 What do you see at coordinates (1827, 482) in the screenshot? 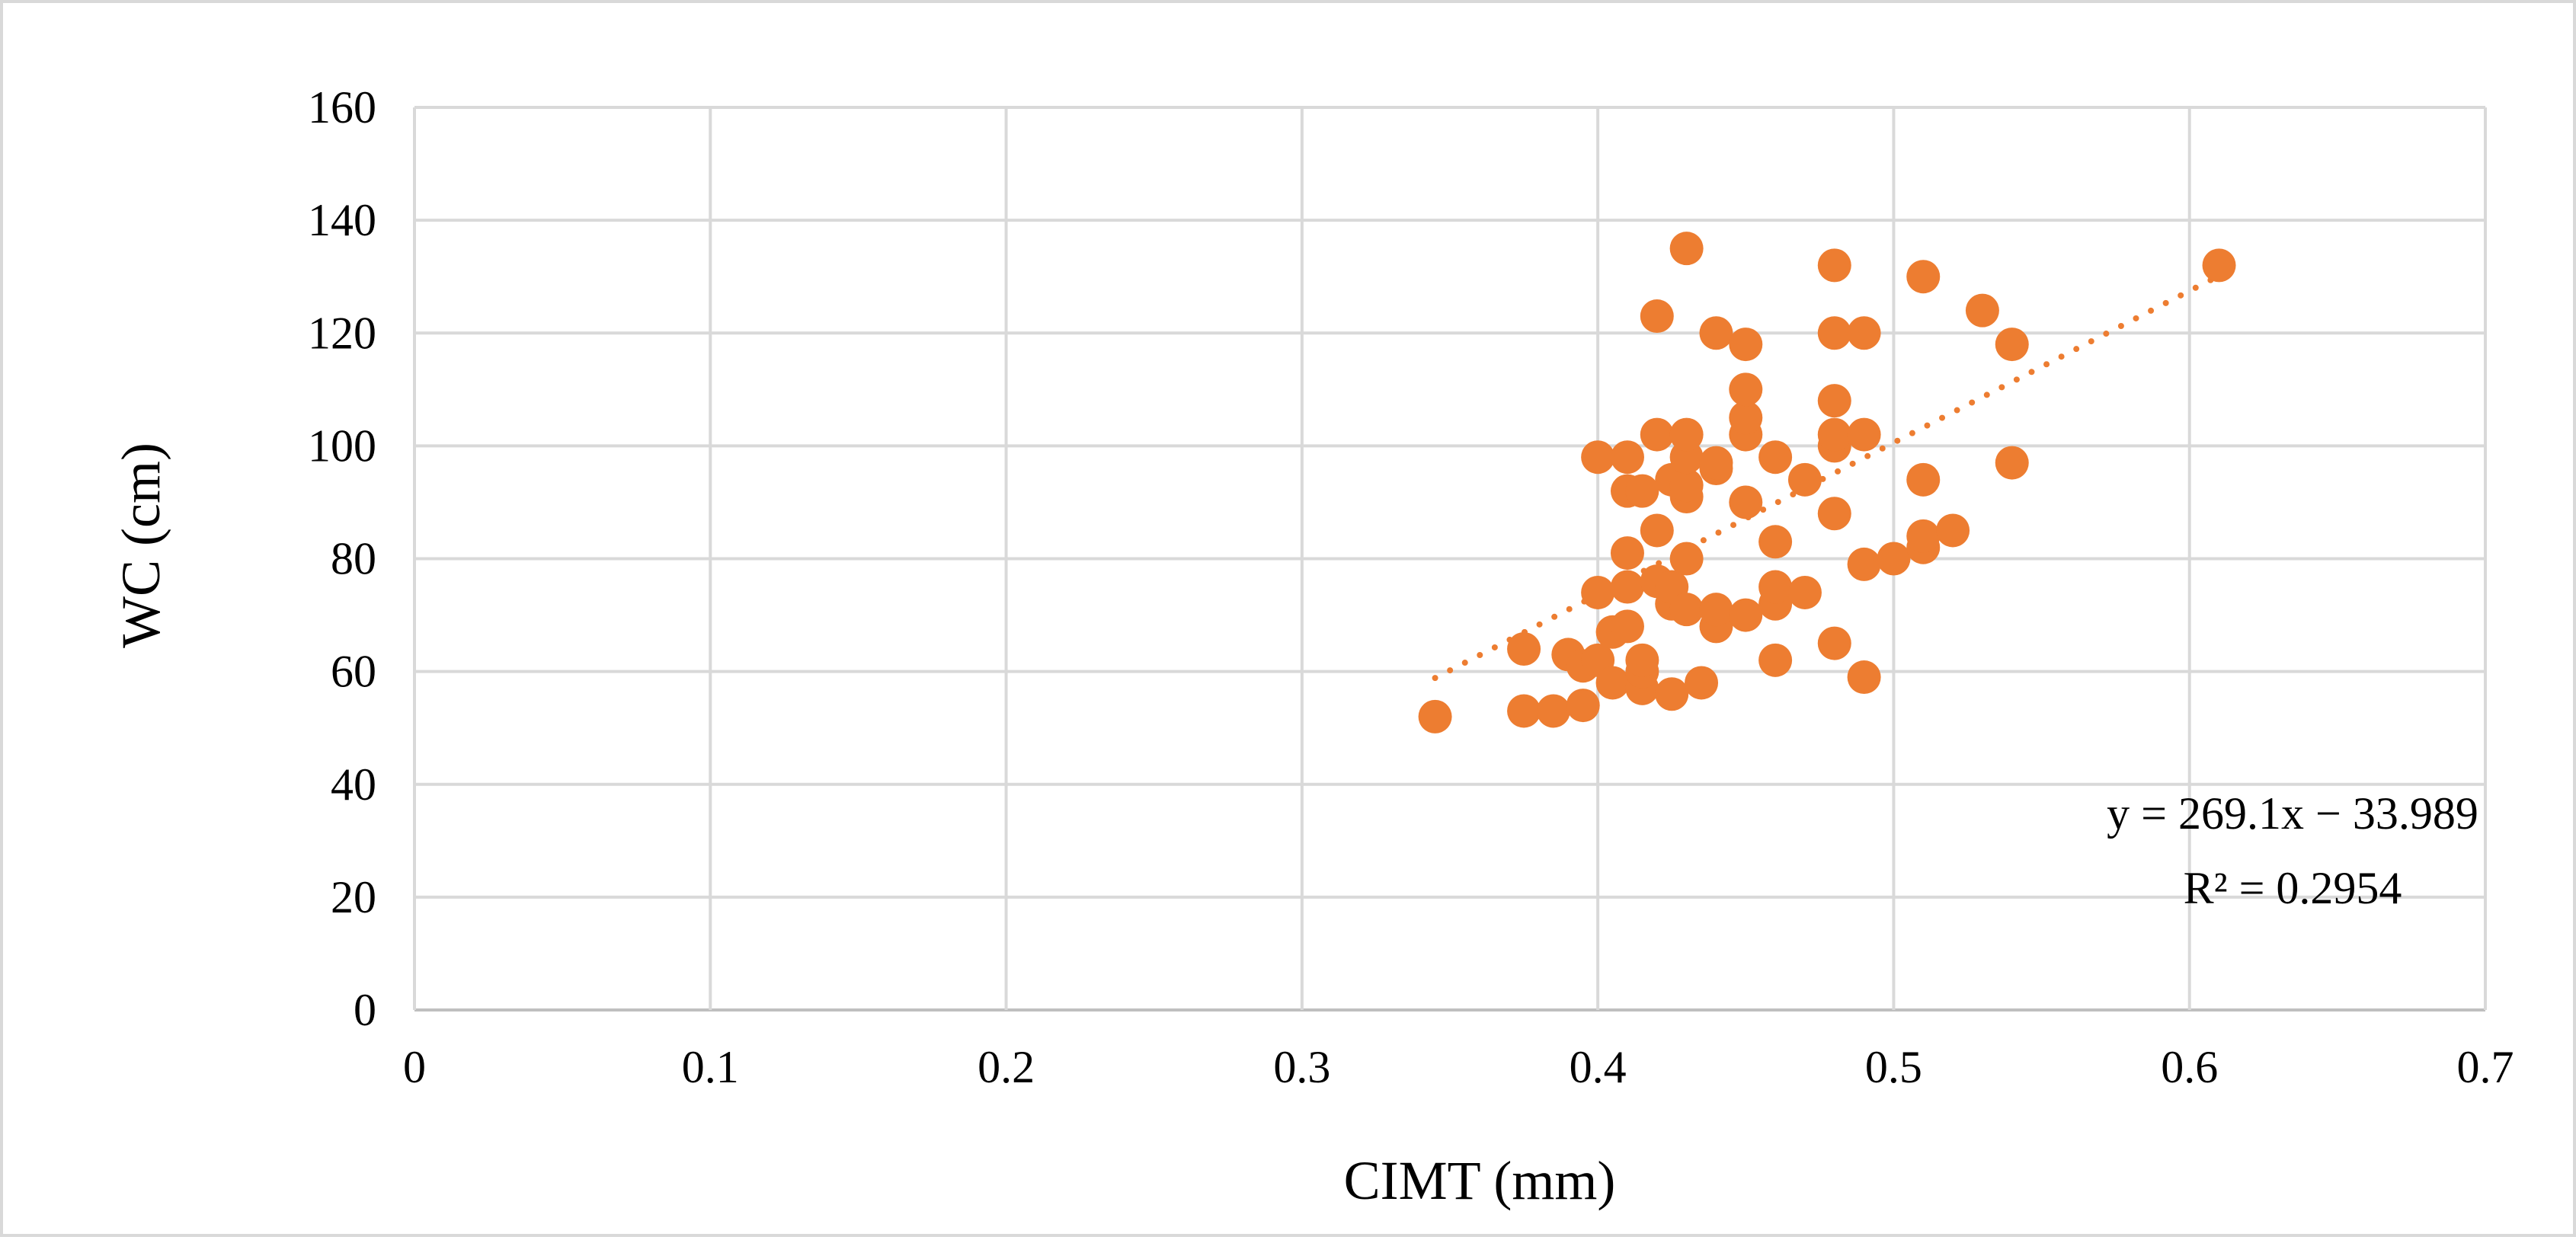
I see `data-points` at bounding box center [1827, 482].